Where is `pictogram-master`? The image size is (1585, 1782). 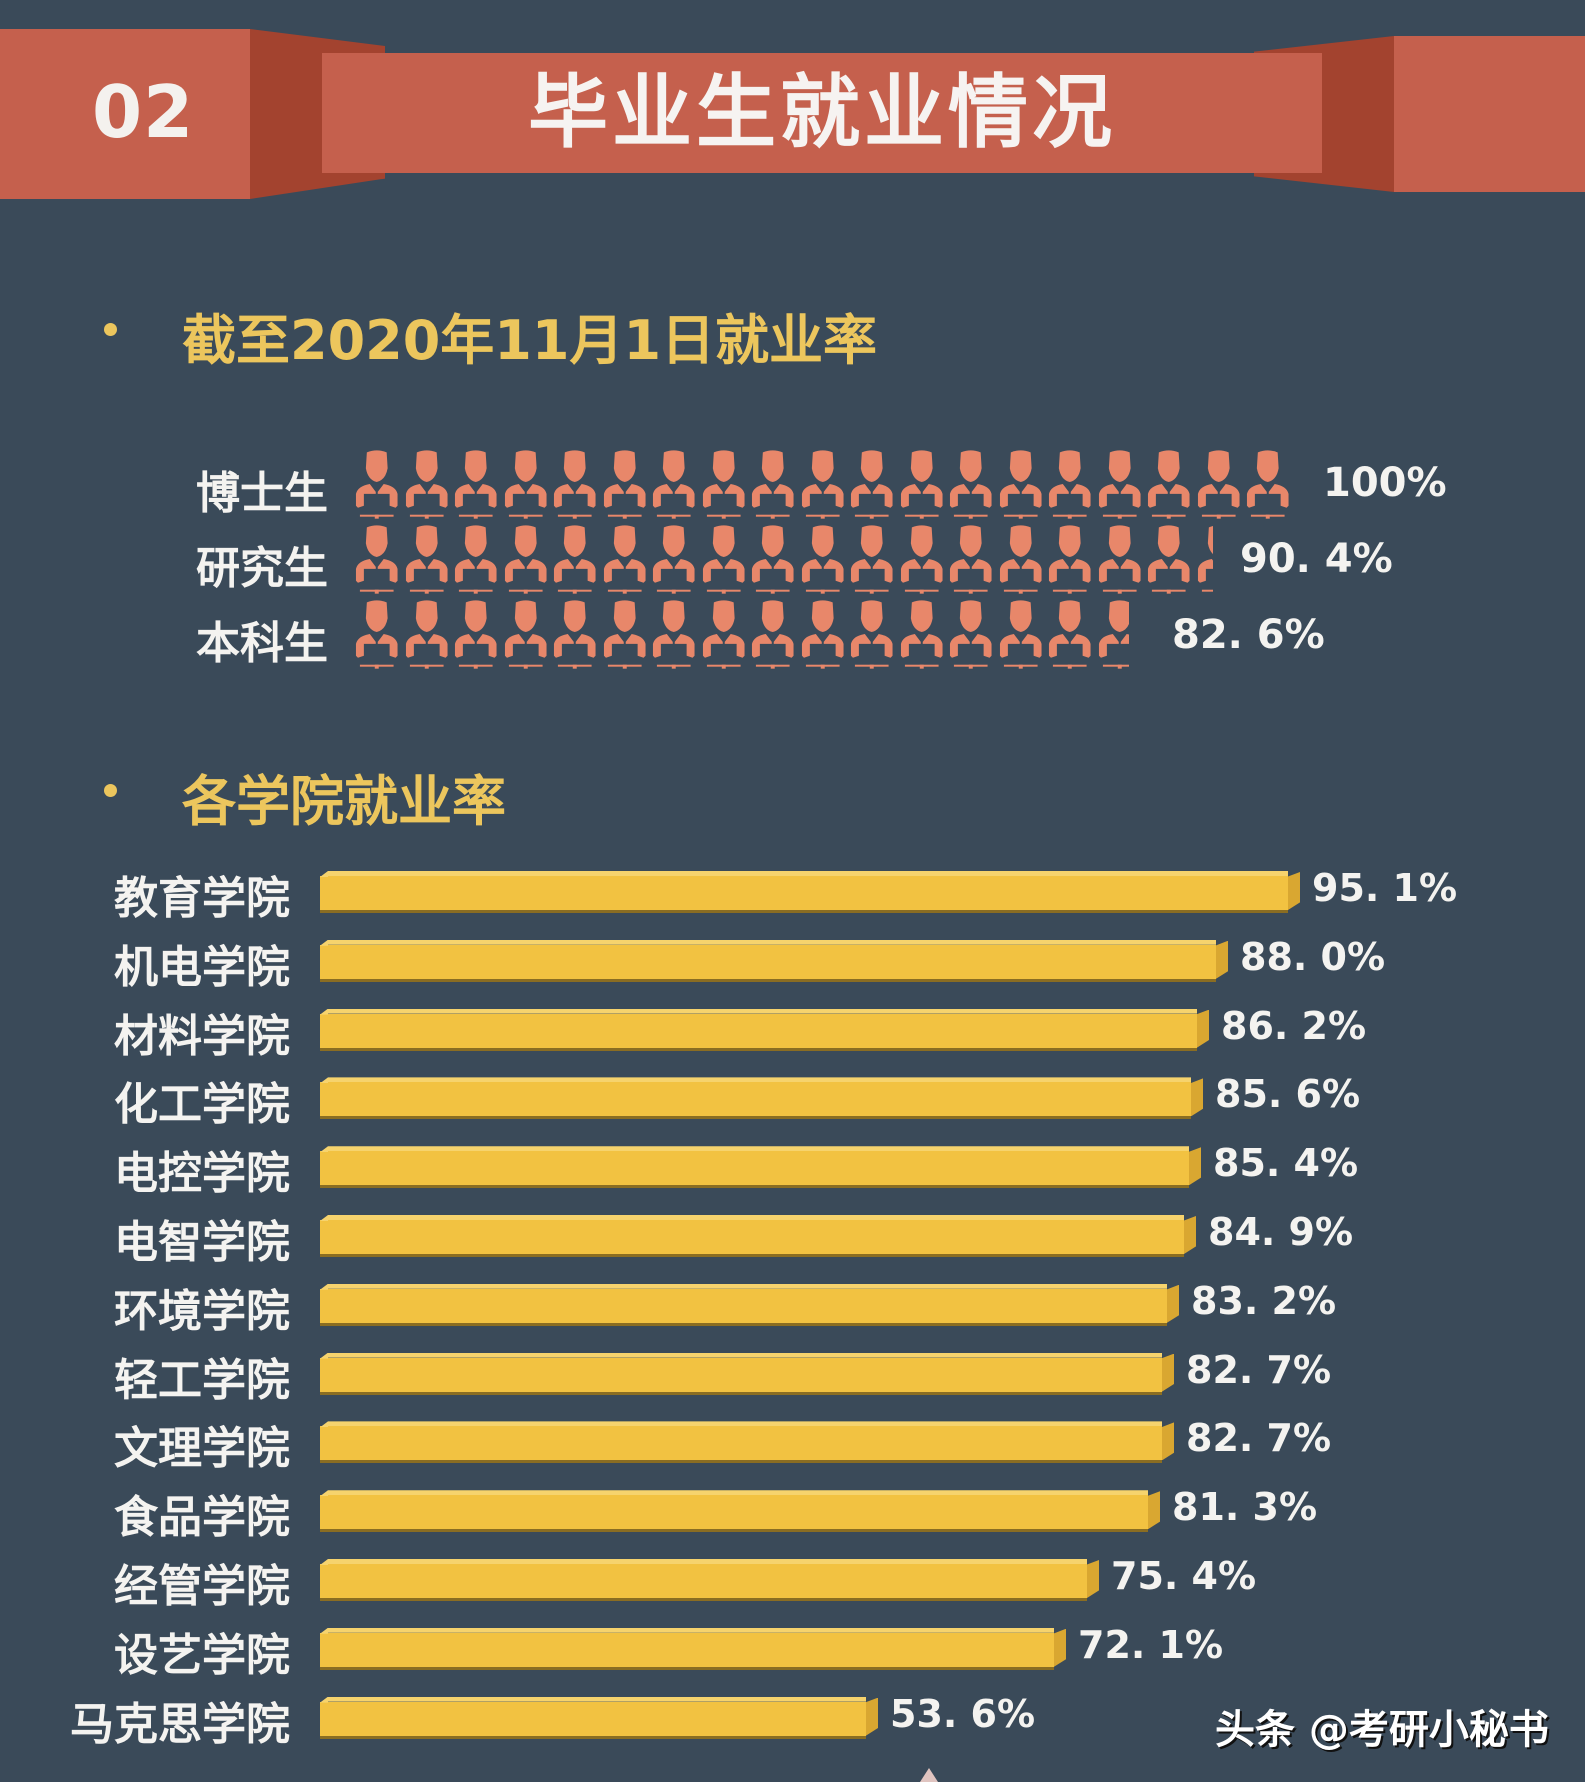 pictogram-master is located at coordinates (782, 560).